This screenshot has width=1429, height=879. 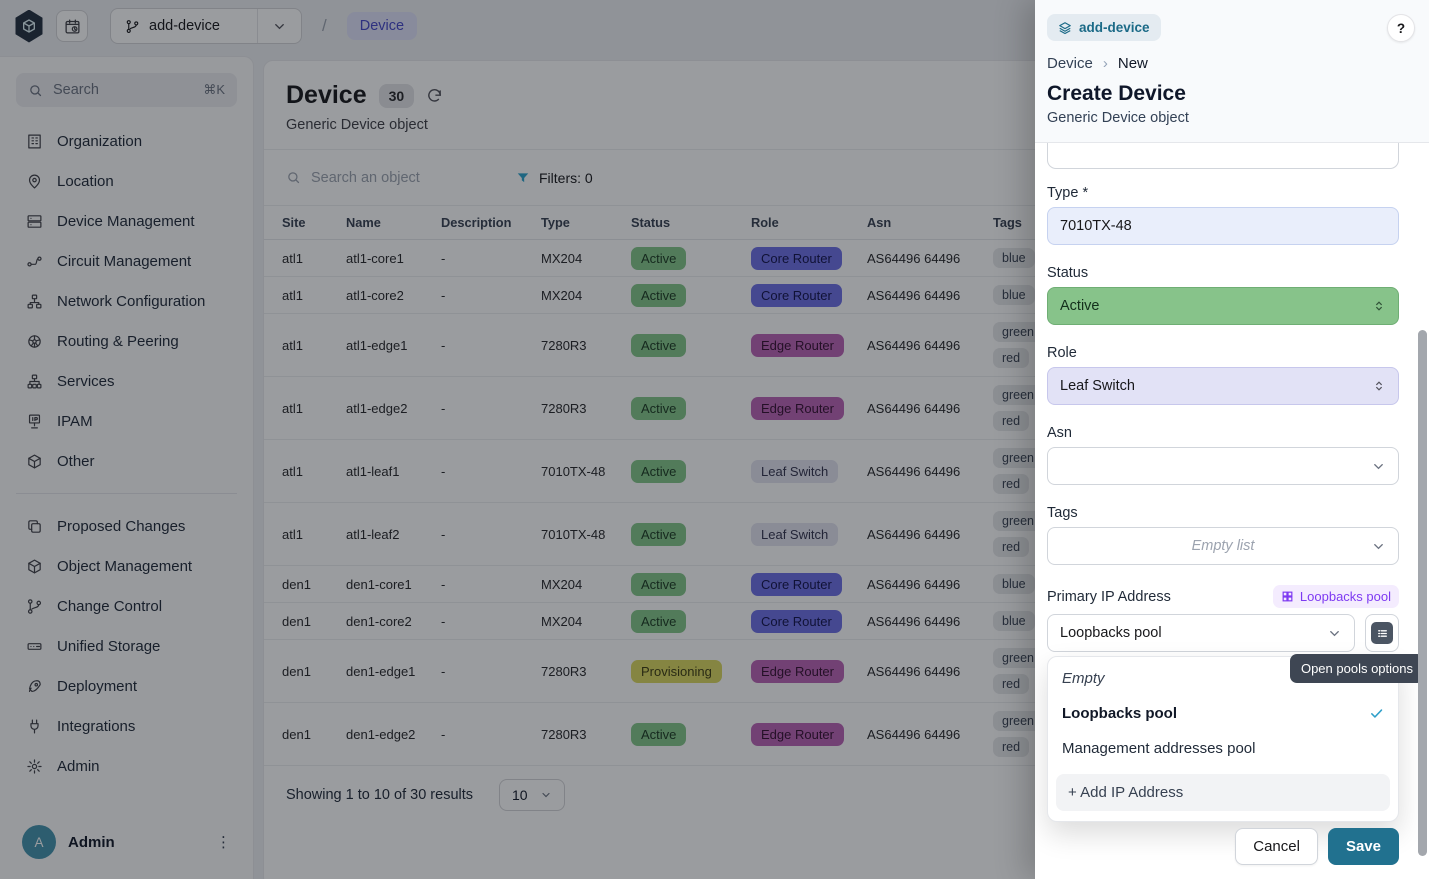 What do you see at coordinates (34, 685) in the screenshot?
I see `deployment-icon` at bounding box center [34, 685].